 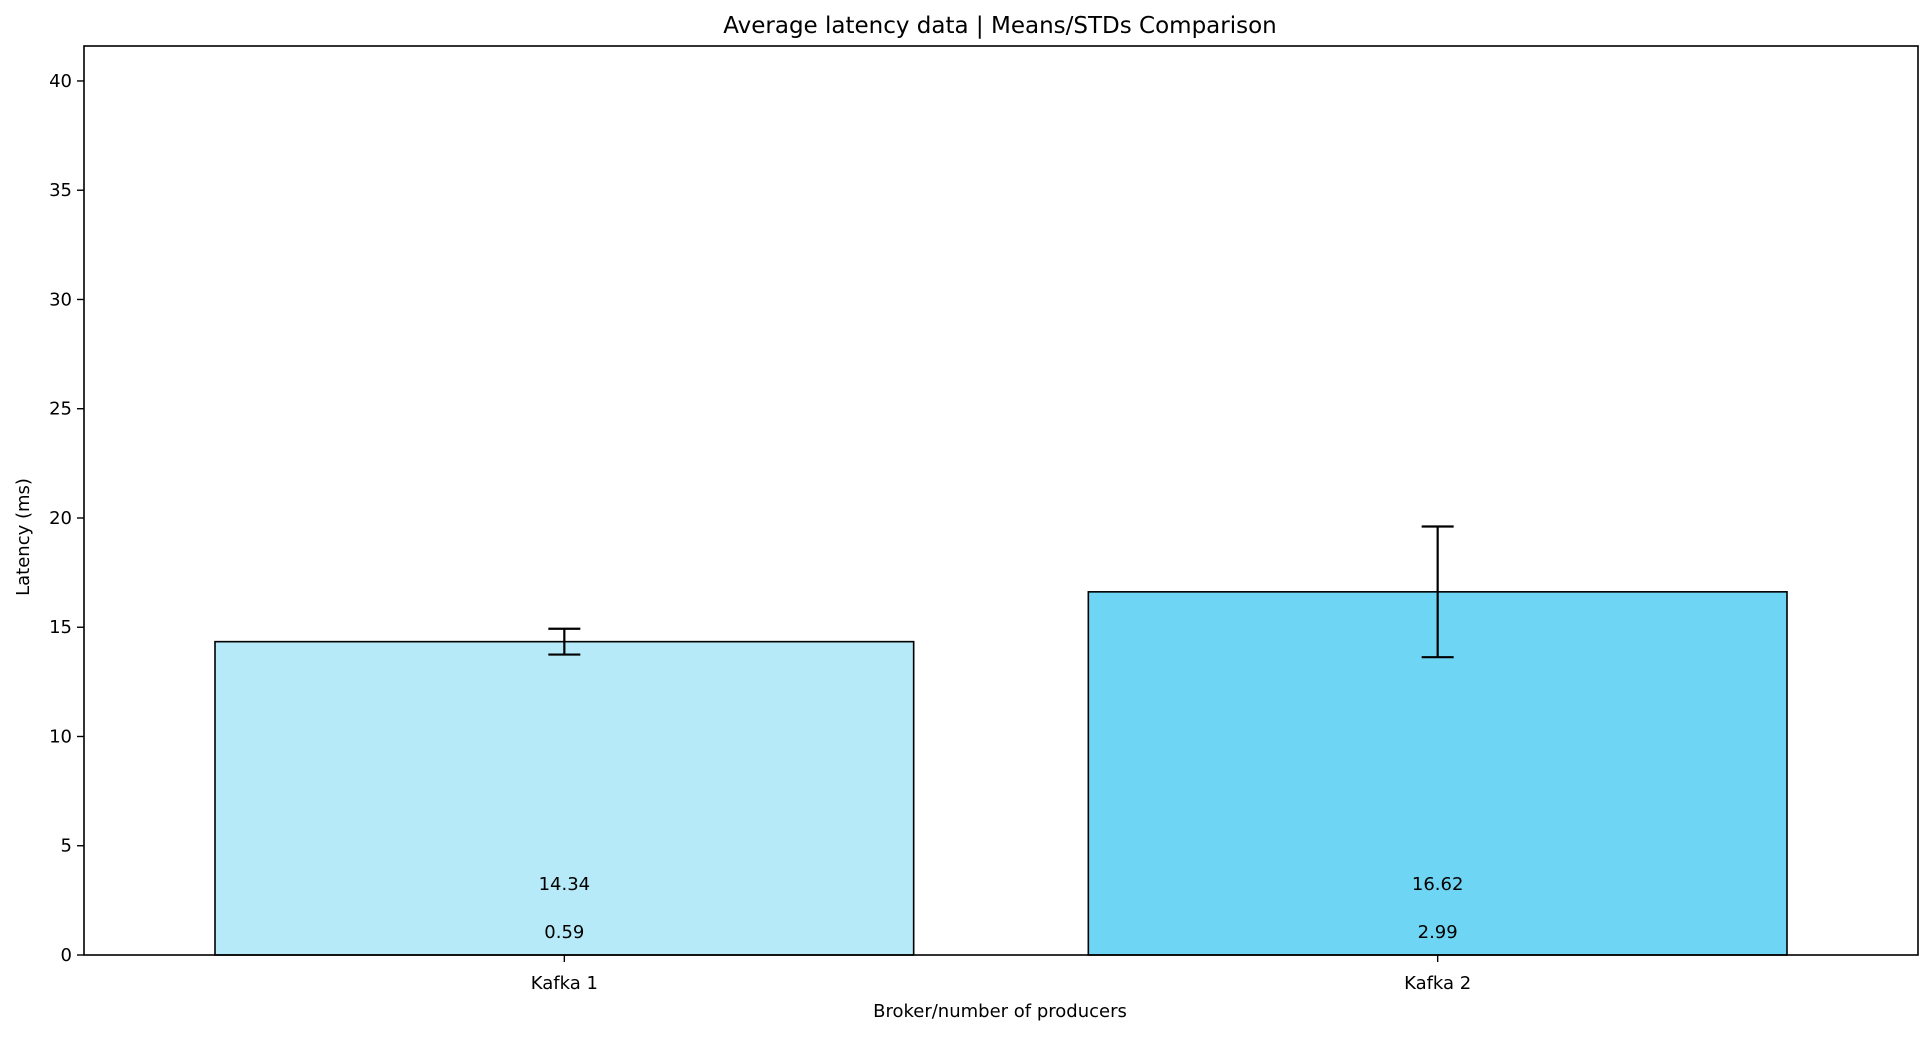 I want to click on std-label-1: 0.59, so click(x=564, y=932).